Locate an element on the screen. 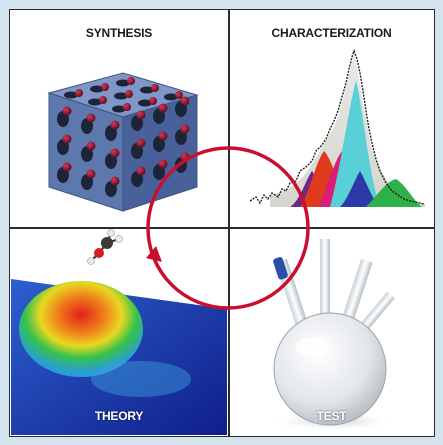  spectrum-peak-fit-icon is located at coordinates (337, 127).